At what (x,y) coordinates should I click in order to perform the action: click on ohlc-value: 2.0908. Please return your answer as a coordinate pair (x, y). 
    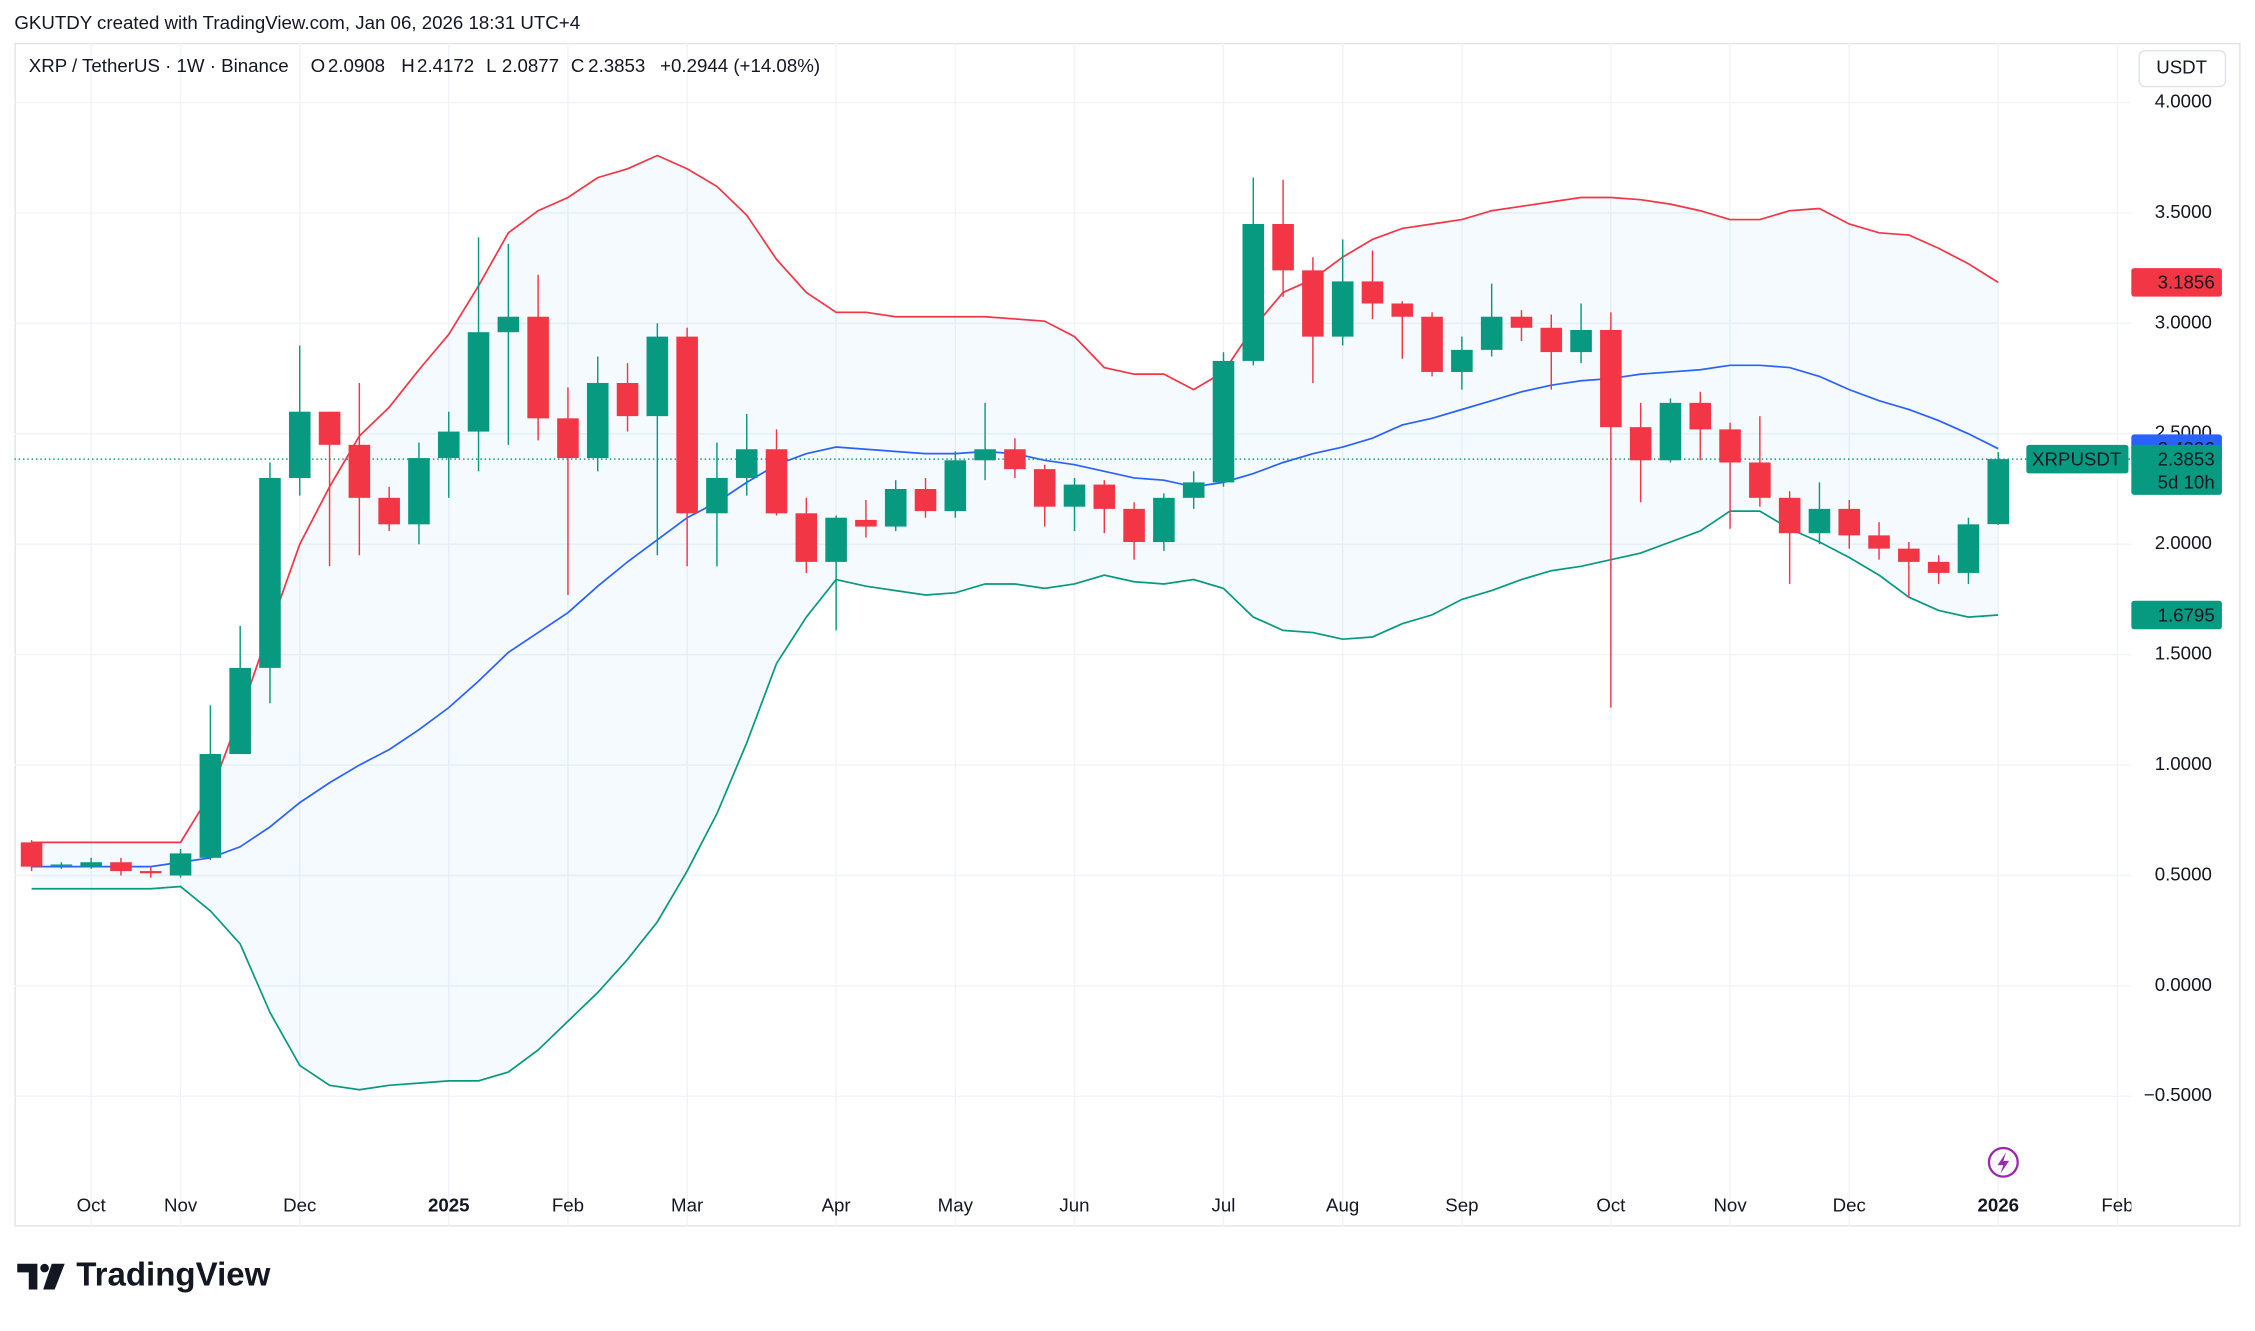
    Looking at the image, I should click on (356, 65).